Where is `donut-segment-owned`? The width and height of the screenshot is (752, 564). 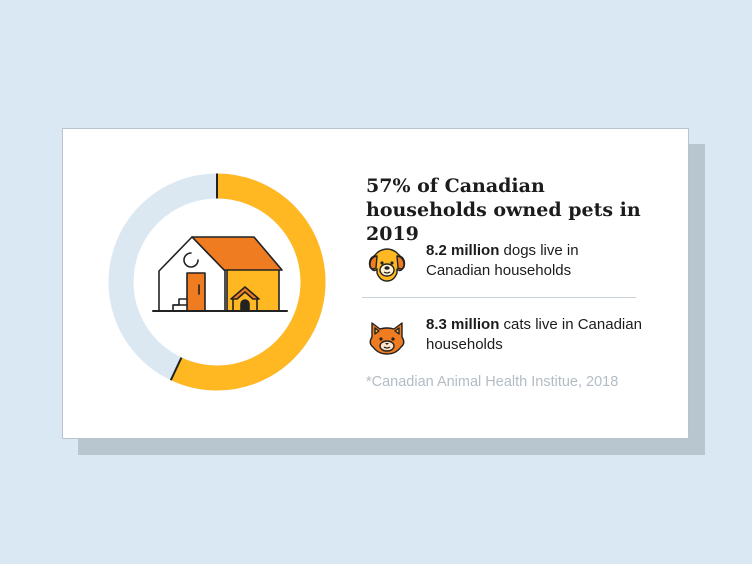
donut-segment-owned is located at coordinates (248, 282).